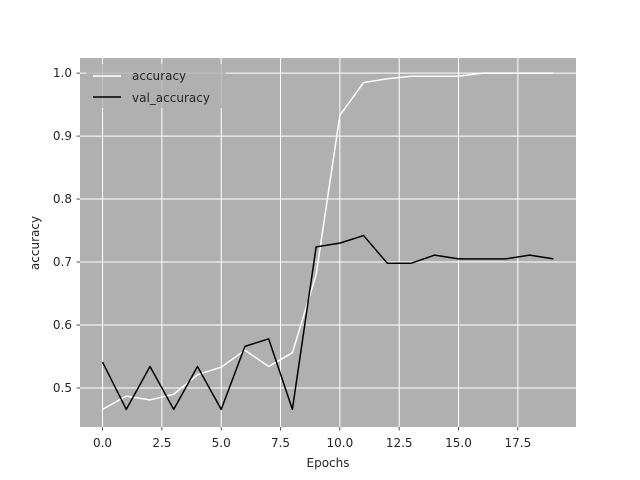 This screenshot has height=480, width=640. Describe the element at coordinates (62, 325) in the screenshot. I see `y-tick-label: 0.6` at that location.